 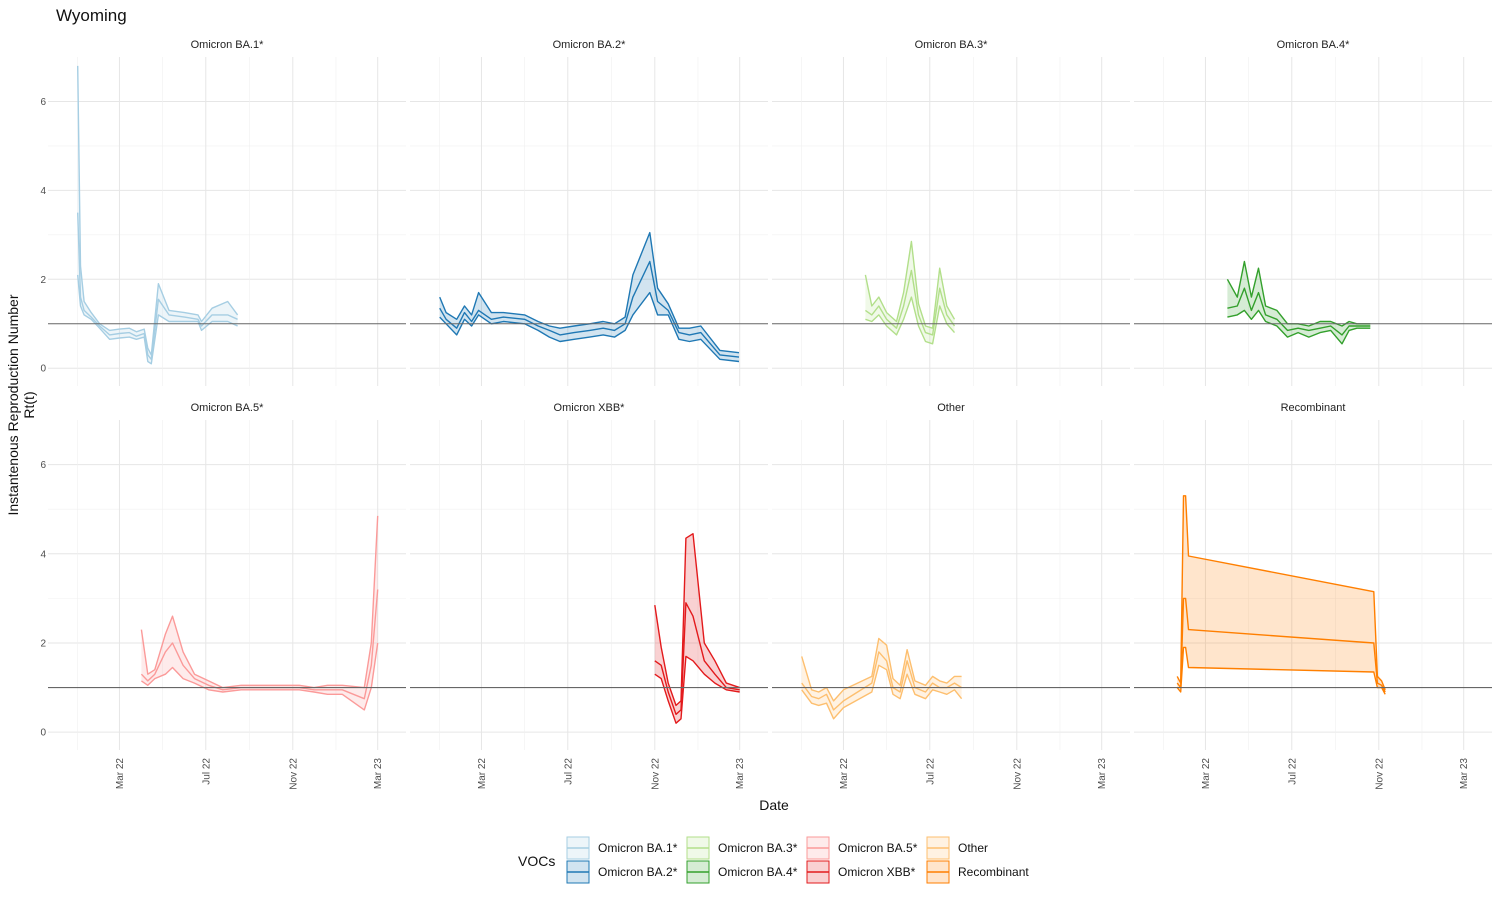 I want to click on facet-strip-label: Omicron BA.5*, so click(x=227, y=408).